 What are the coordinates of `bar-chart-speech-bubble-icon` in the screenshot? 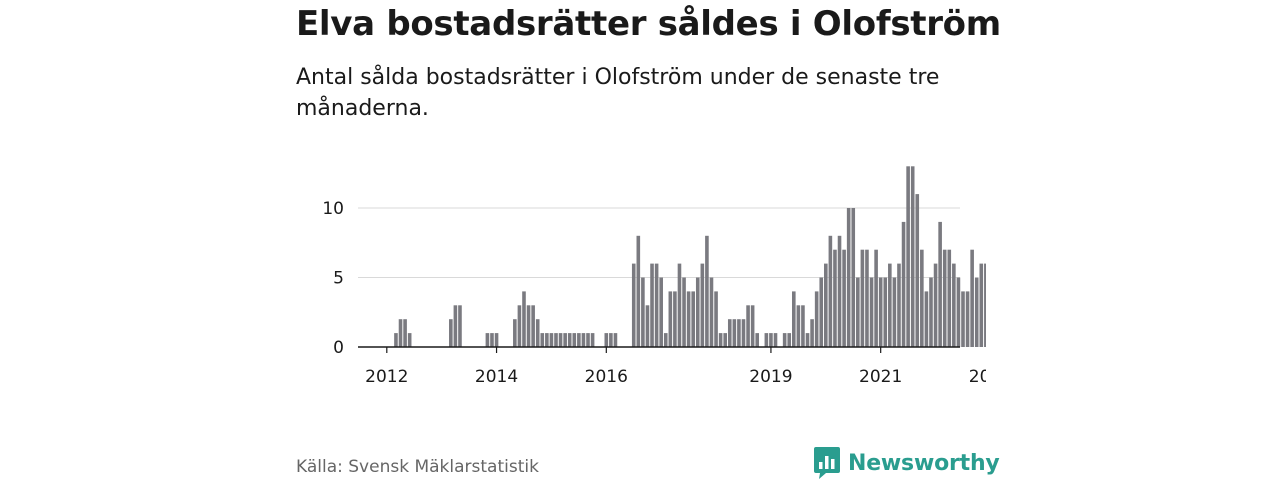 It's located at (827, 463).